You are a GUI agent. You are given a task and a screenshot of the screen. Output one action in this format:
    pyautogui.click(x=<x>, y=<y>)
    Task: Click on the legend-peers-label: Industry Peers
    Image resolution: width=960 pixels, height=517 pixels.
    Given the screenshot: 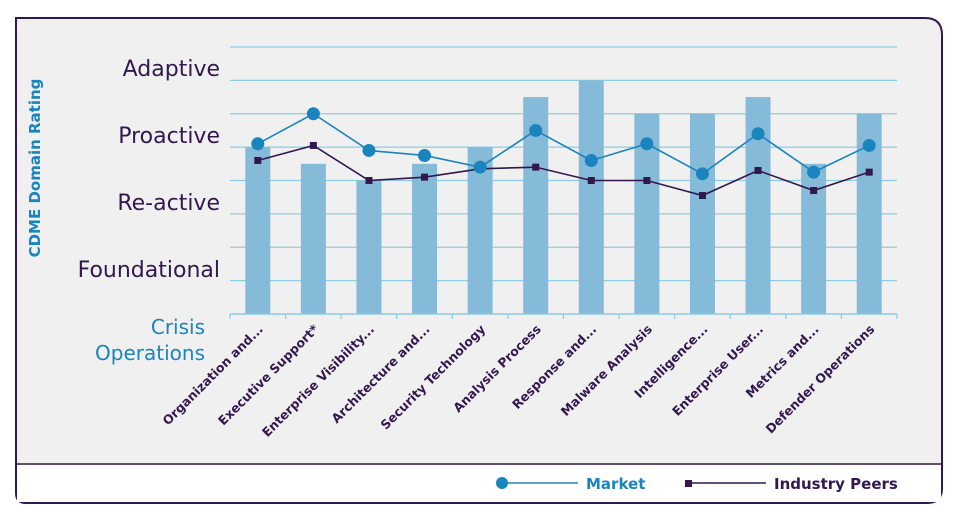 What is the action you would take?
    pyautogui.click(x=836, y=484)
    